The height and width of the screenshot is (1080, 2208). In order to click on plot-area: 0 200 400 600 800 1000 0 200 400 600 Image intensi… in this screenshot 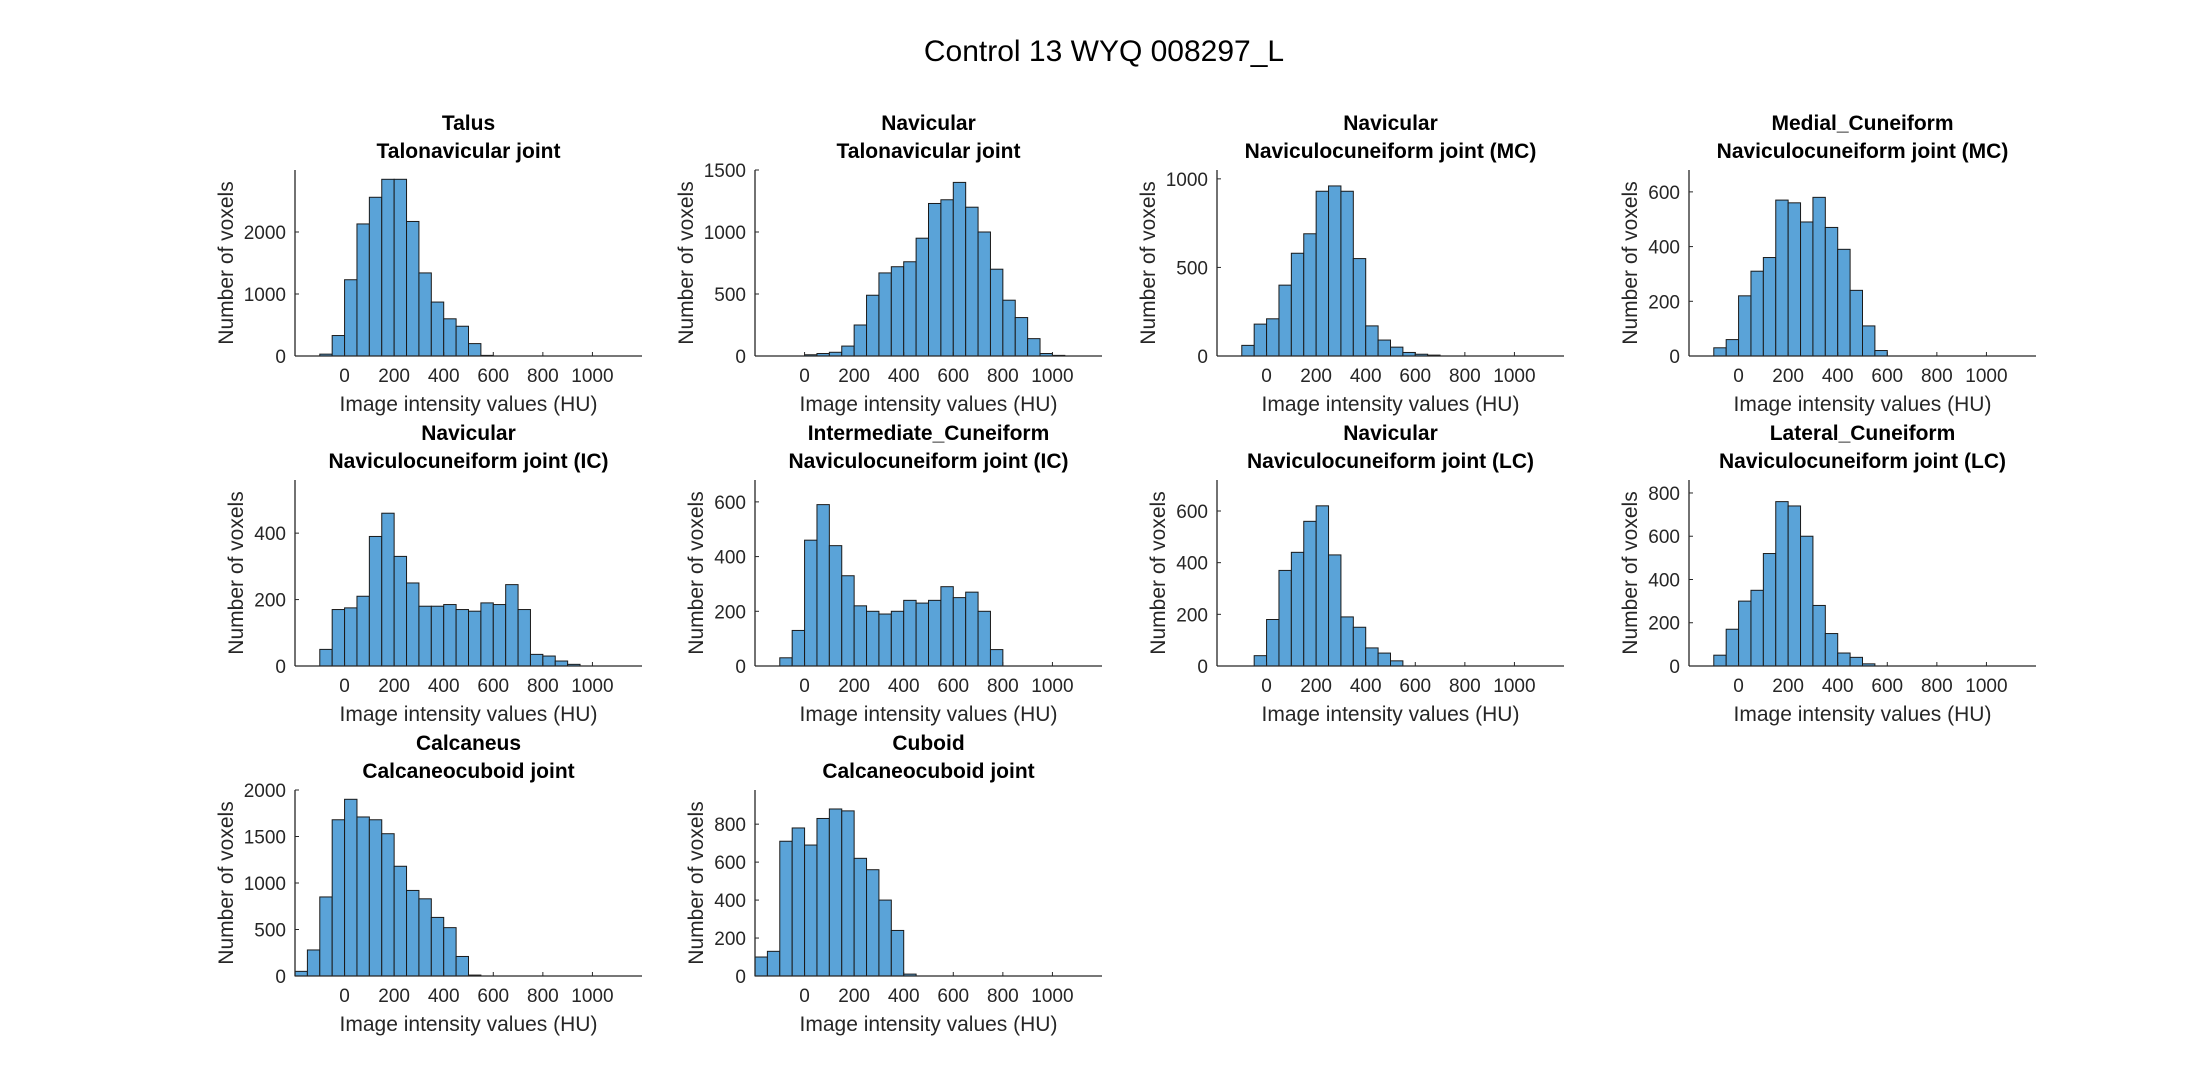, I will do `click(893, 603)`.